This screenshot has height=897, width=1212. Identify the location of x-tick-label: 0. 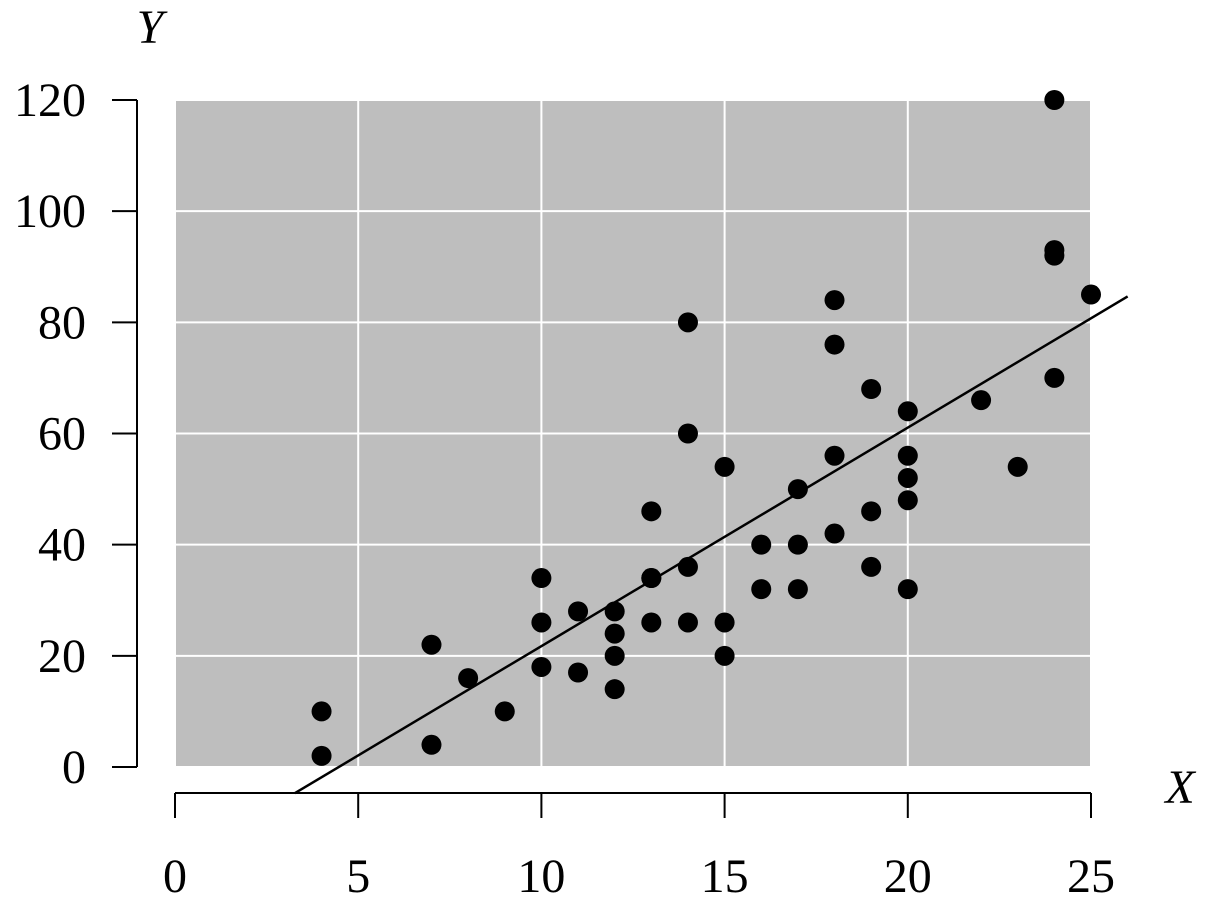
(175, 873).